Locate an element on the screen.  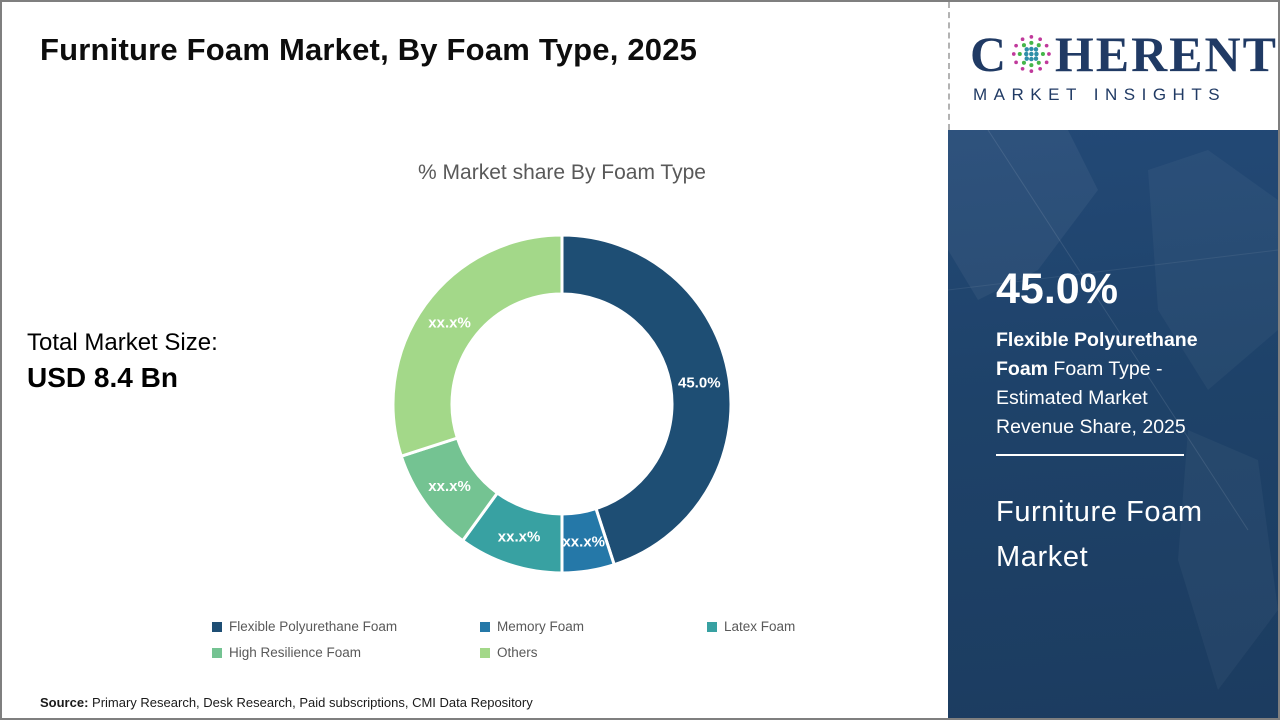
donut-segment-label-1: xx.x% is located at coordinates (583, 542).